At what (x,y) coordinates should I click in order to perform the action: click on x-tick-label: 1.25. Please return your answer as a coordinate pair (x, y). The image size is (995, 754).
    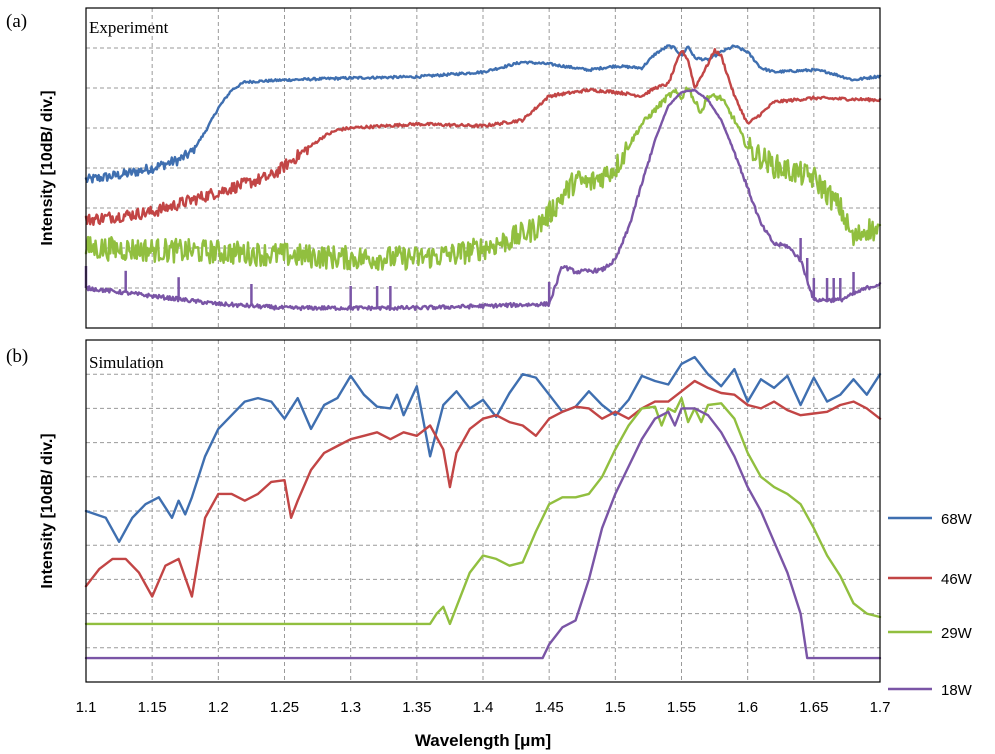
    Looking at the image, I should click on (284, 707).